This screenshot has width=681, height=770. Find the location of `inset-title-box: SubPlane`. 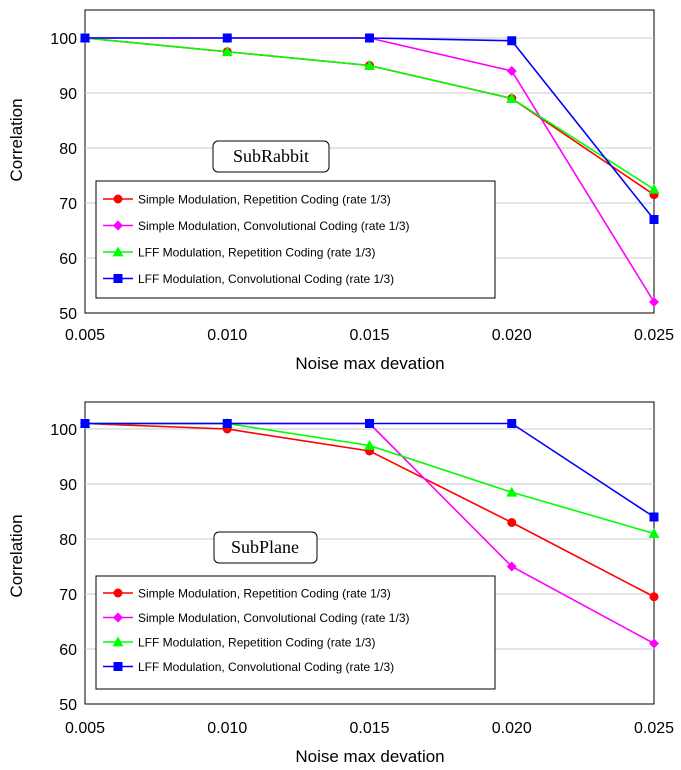

inset-title-box: SubPlane is located at coordinates (265, 547).